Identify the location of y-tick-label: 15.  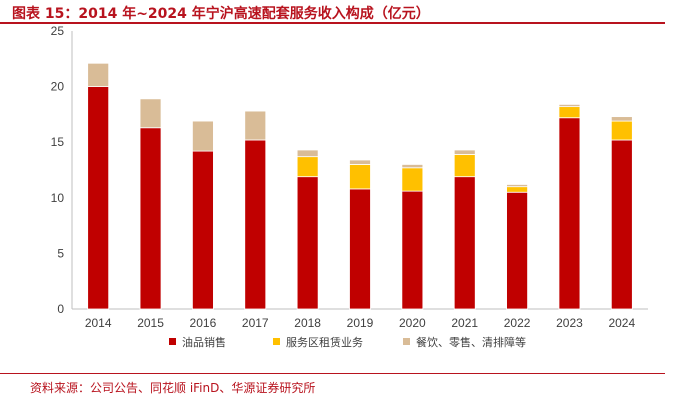
(58, 142).